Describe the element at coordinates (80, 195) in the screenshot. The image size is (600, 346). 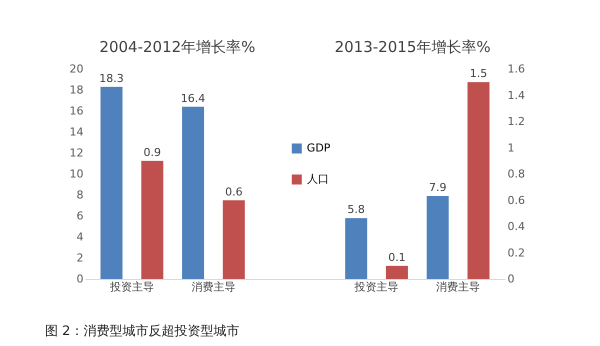
I see `y-tick-label: 8` at that location.